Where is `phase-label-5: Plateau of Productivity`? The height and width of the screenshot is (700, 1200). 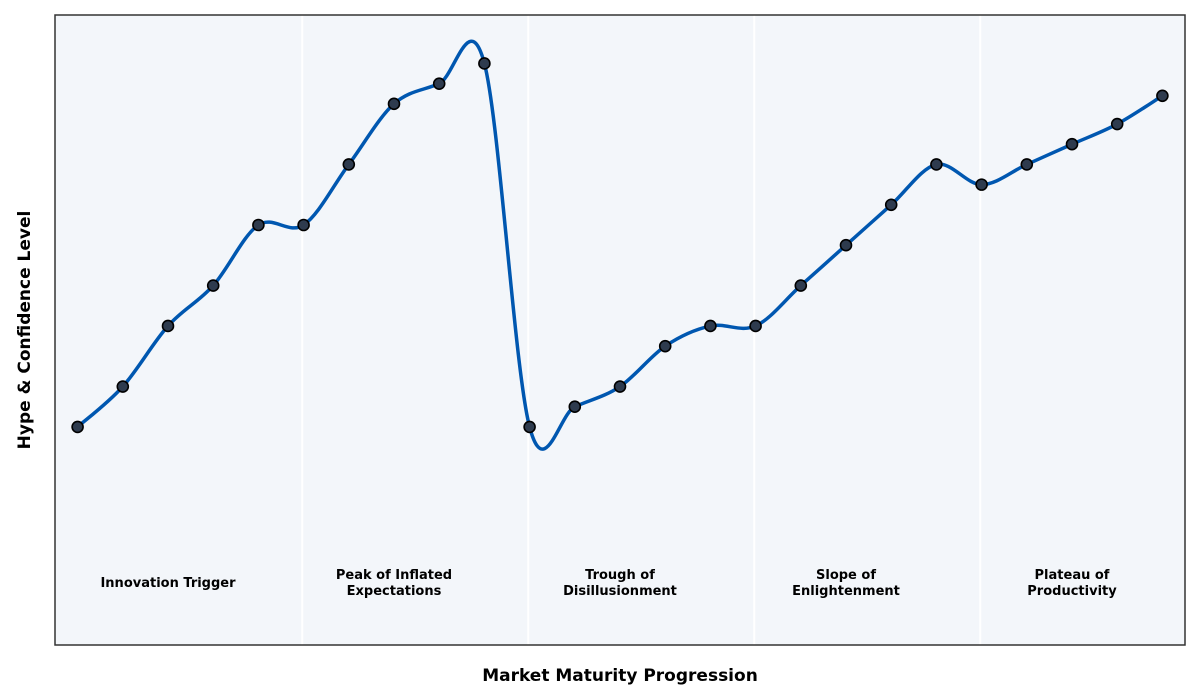
phase-label-5: Plateau of Productivity is located at coordinates (1072, 583).